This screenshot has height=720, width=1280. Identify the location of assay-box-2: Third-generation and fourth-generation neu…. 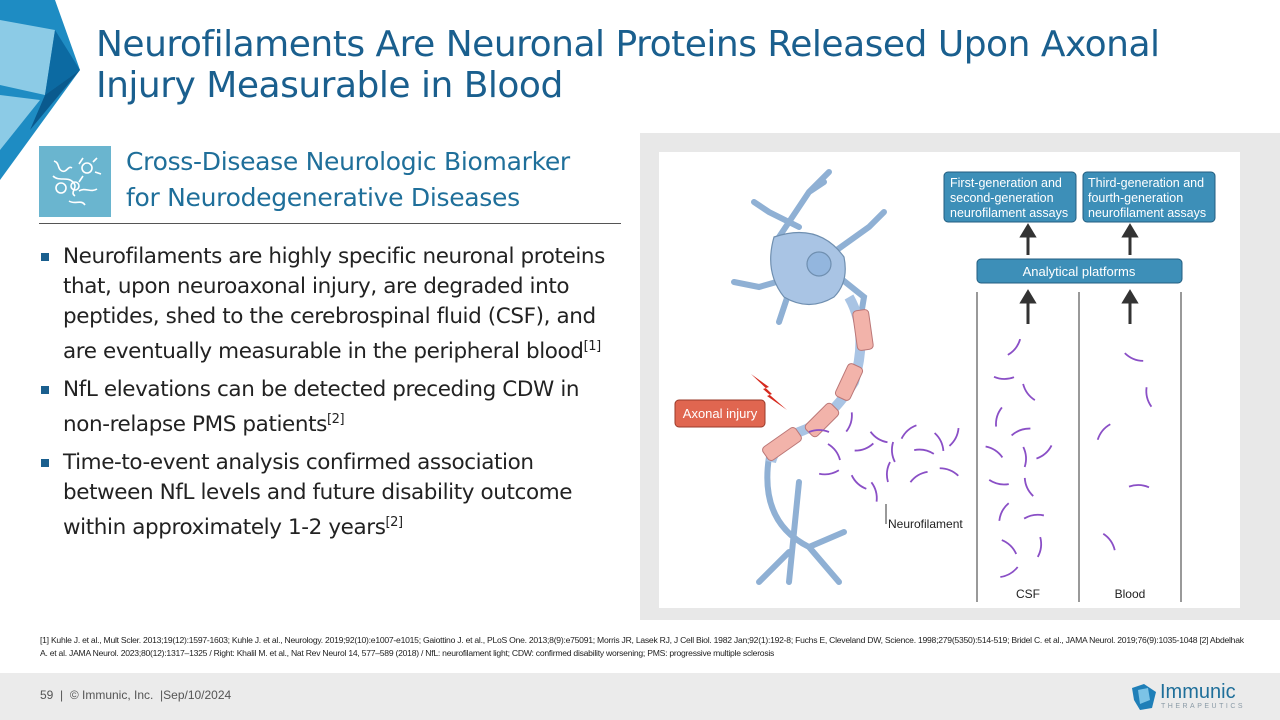
(1147, 198).